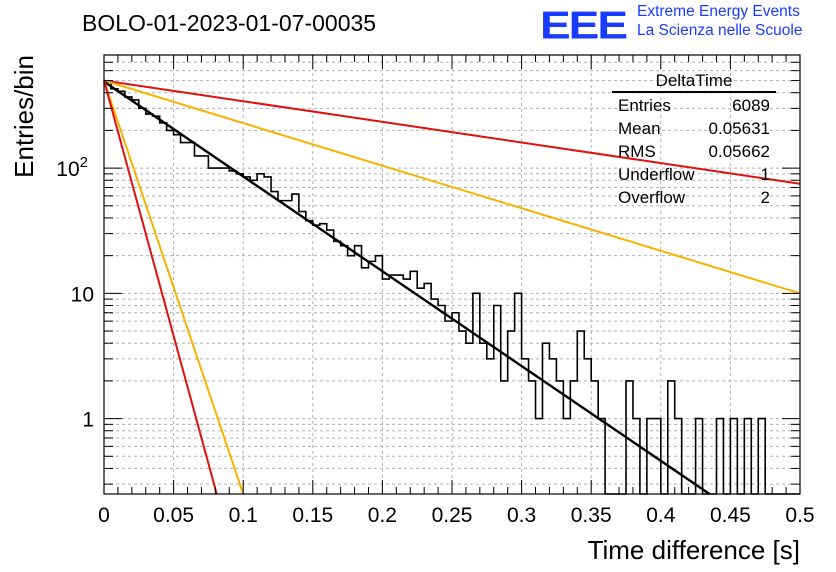 The width and height of the screenshot is (836, 572). I want to click on stats-value: 0.05662, so click(739, 151).